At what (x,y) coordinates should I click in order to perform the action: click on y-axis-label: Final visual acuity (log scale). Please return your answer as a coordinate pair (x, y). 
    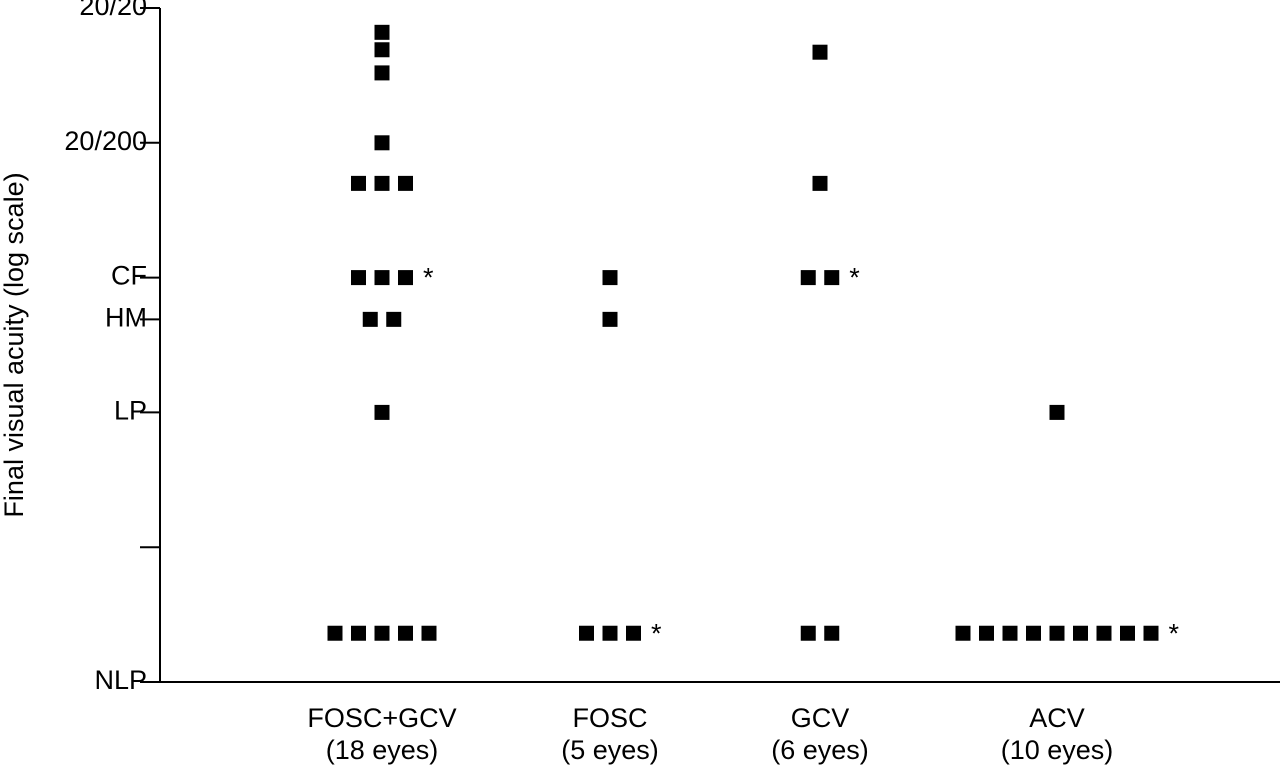
    Looking at the image, I should click on (14, 344).